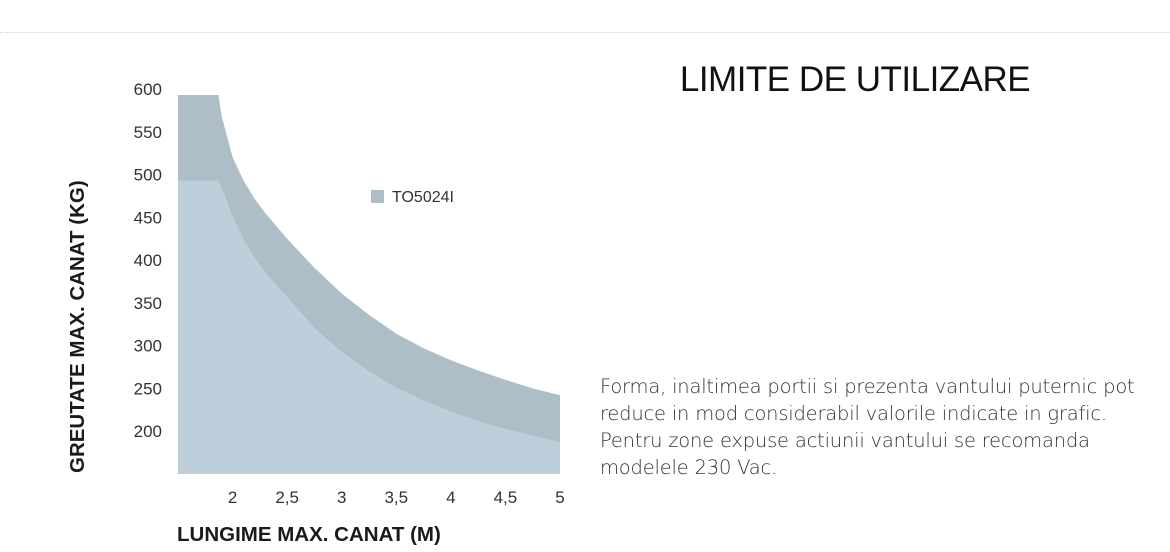 The width and height of the screenshot is (1170, 552). What do you see at coordinates (148, 132) in the screenshot?
I see `y-tick-label: 550` at bounding box center [148, 132].